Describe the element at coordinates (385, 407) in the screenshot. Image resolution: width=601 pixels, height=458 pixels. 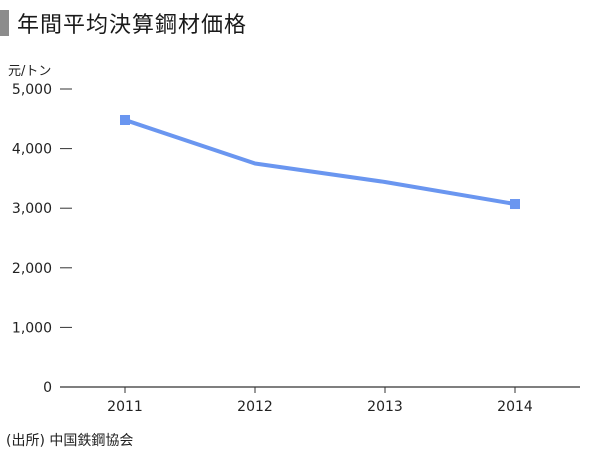
I see `x-tick-label: 2013` at that location.